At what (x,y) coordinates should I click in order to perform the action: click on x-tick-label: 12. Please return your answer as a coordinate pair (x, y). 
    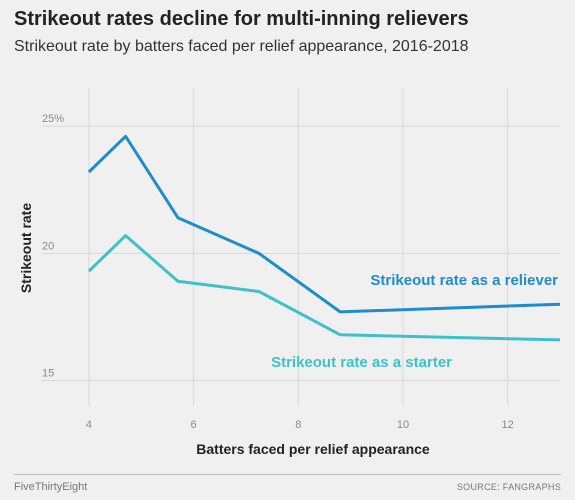
    Looking at the image, I should click on (508, 425).